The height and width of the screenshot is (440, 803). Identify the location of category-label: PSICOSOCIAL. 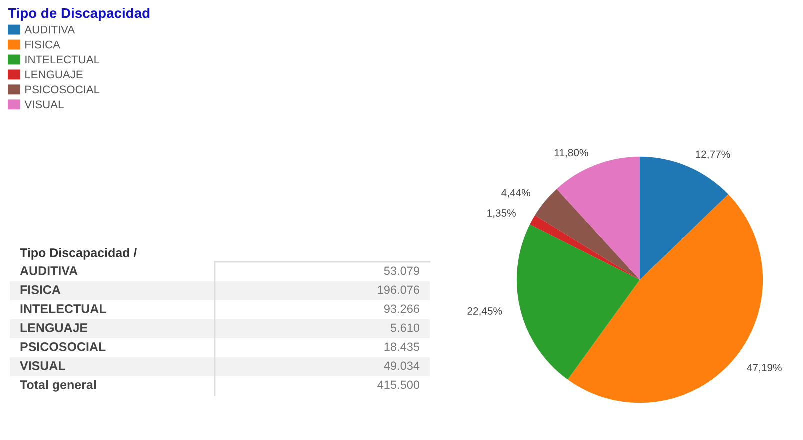
(63, 347).